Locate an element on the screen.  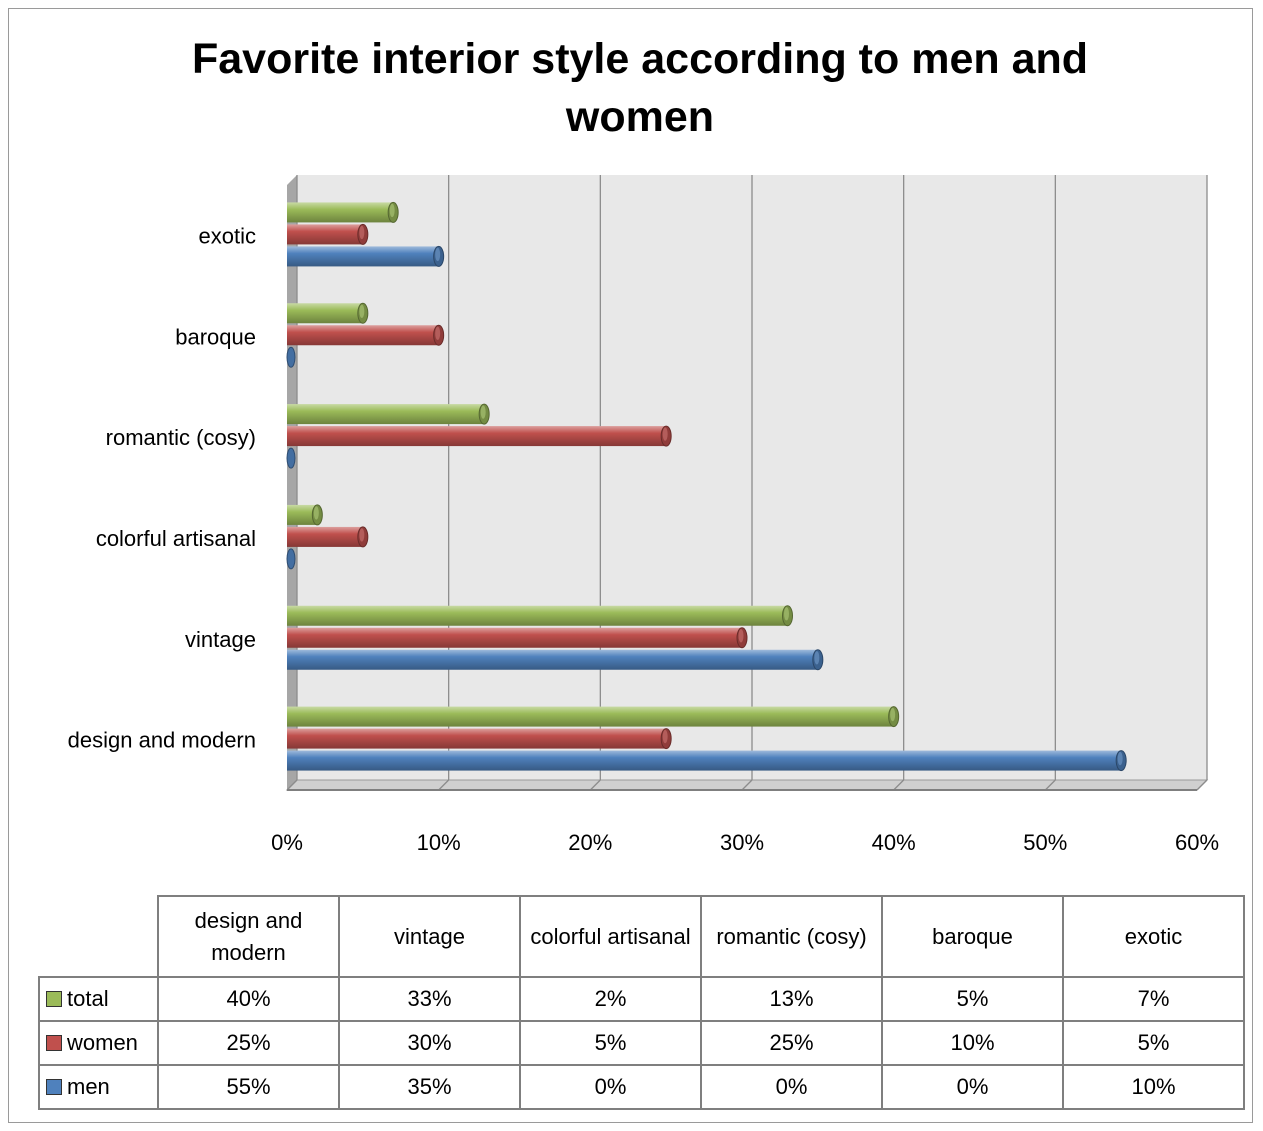
x-tick-label: 10% is located at coordinates (439, 842).